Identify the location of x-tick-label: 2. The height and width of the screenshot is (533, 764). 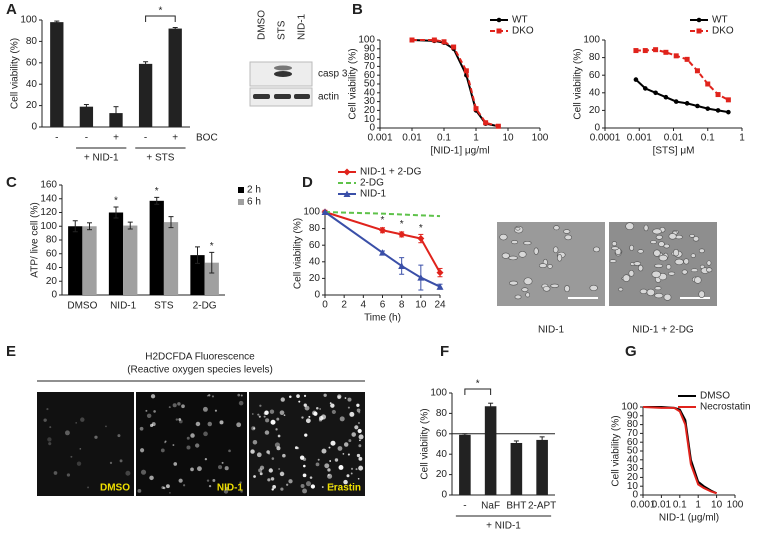
(344, 305).